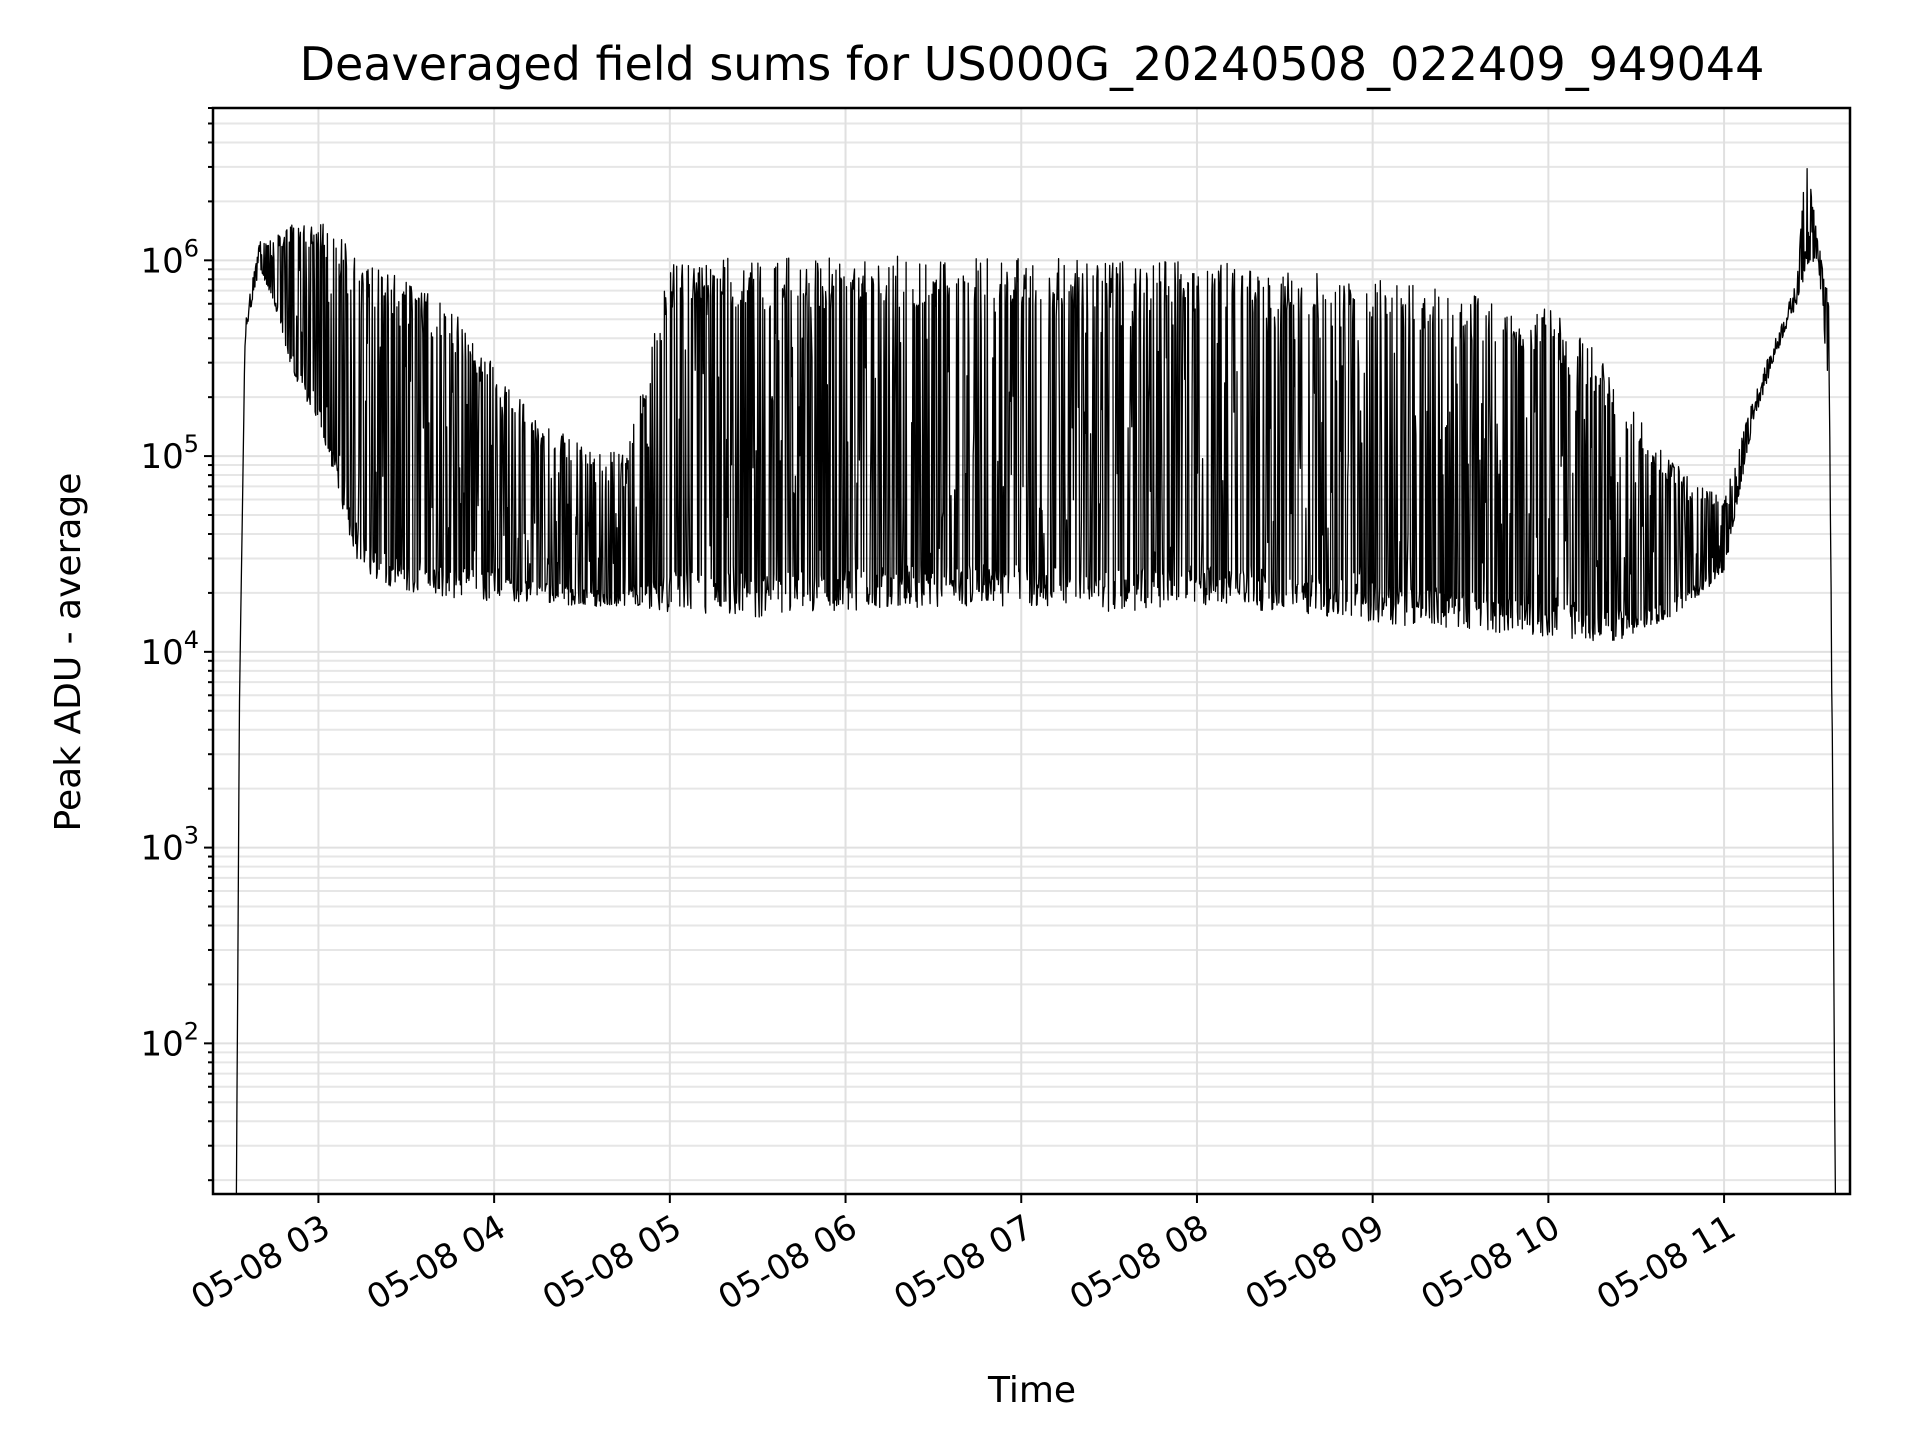 The width and height of the screenshot is (1920, 1440). I want to click on x-tick-label: 05-08 08, so click(1139, 1262).